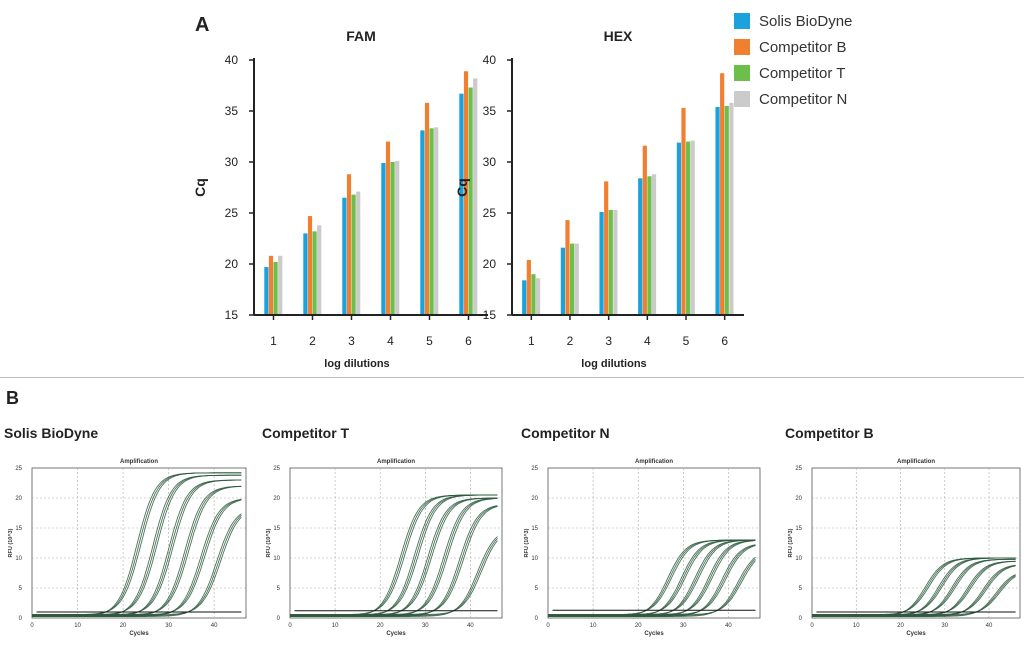 This screenshot has width=1024, height=646. What do you see at coordinates (214, 626) in the screenshot?
I see `amp-solis-biodyne-x-tick-label: 40` at bounding box center [214, 626].